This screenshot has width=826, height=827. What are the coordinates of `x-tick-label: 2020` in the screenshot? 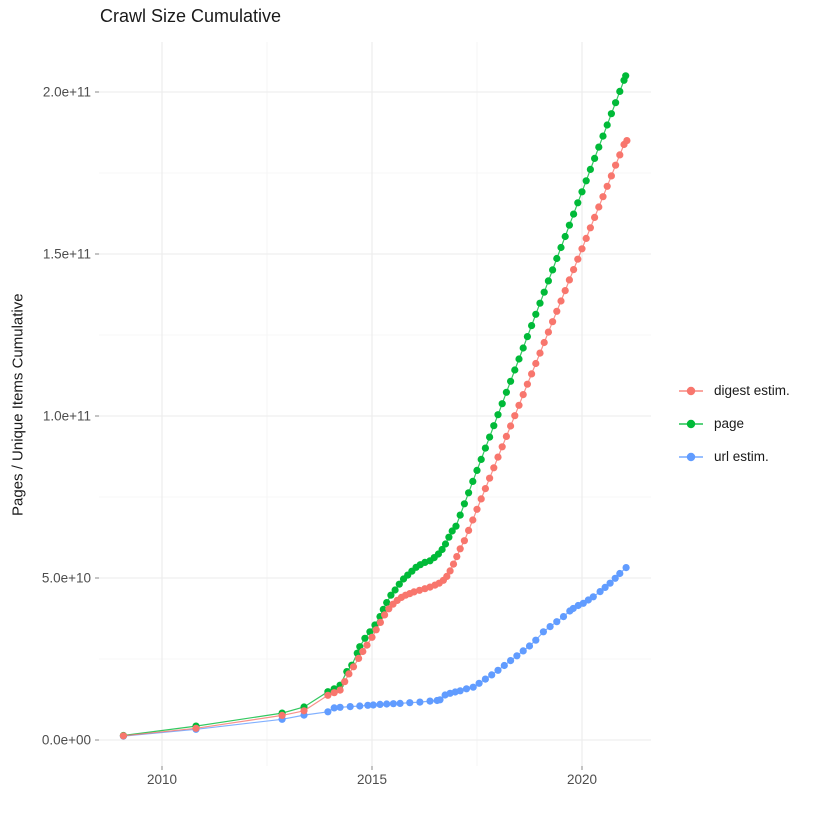 It's located at (582, 779).